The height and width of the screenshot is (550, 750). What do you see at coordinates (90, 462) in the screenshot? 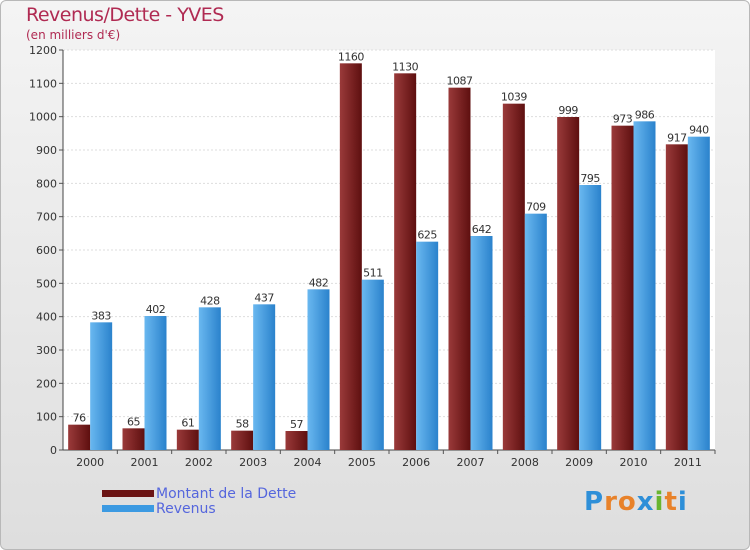
I see `x-tick-label: 2000` at bounding box center [90, 462].